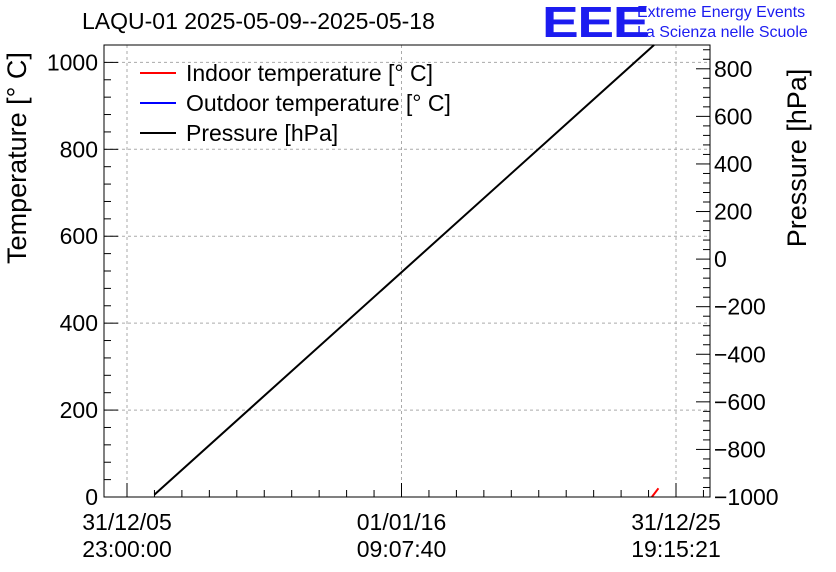 This screenshot has width=836, height=572. Describe the element at coordinates (721, 12) in the screenshot. I see `logo-text-line1: Extreme Energy Events` at that location.